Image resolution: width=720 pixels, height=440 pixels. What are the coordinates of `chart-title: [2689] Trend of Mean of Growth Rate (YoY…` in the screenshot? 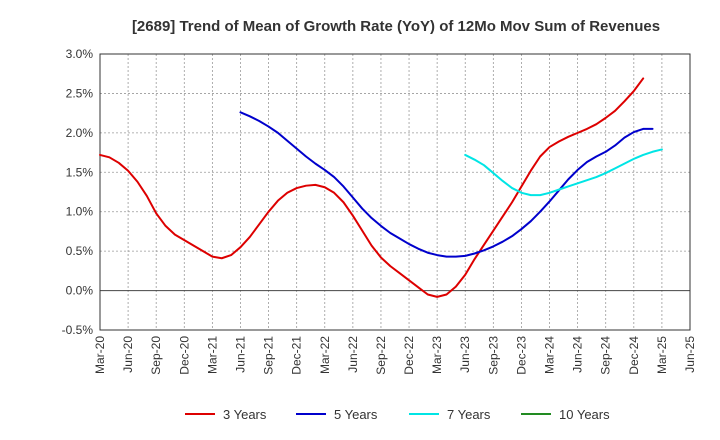 It's located at (396, 26).